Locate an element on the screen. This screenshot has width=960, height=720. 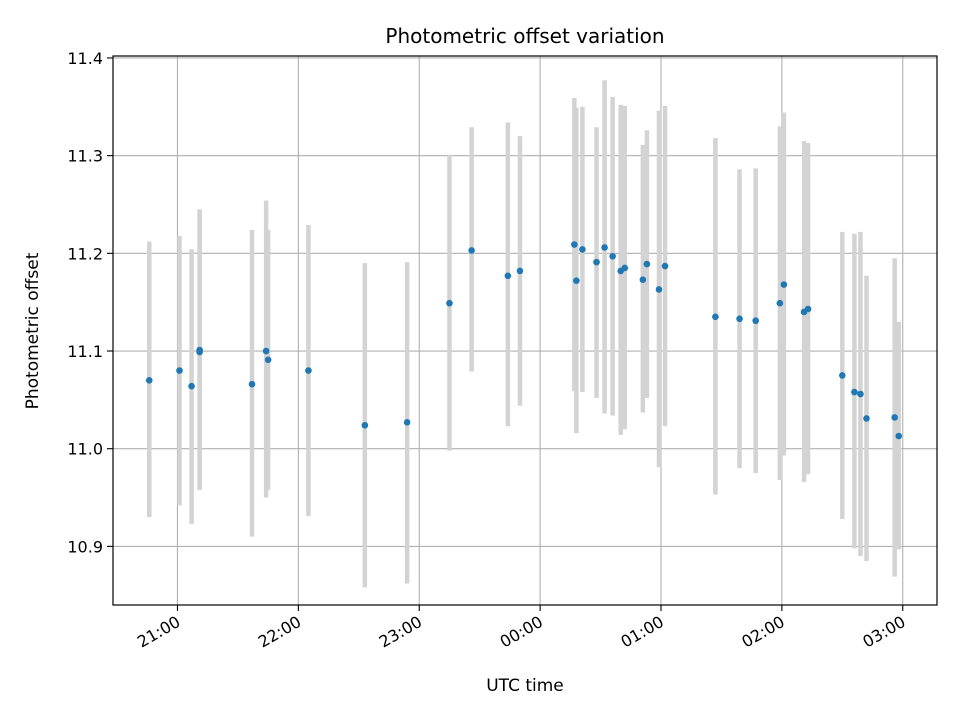
x-axis-title: UTC time is located at coordinates (525, 686).